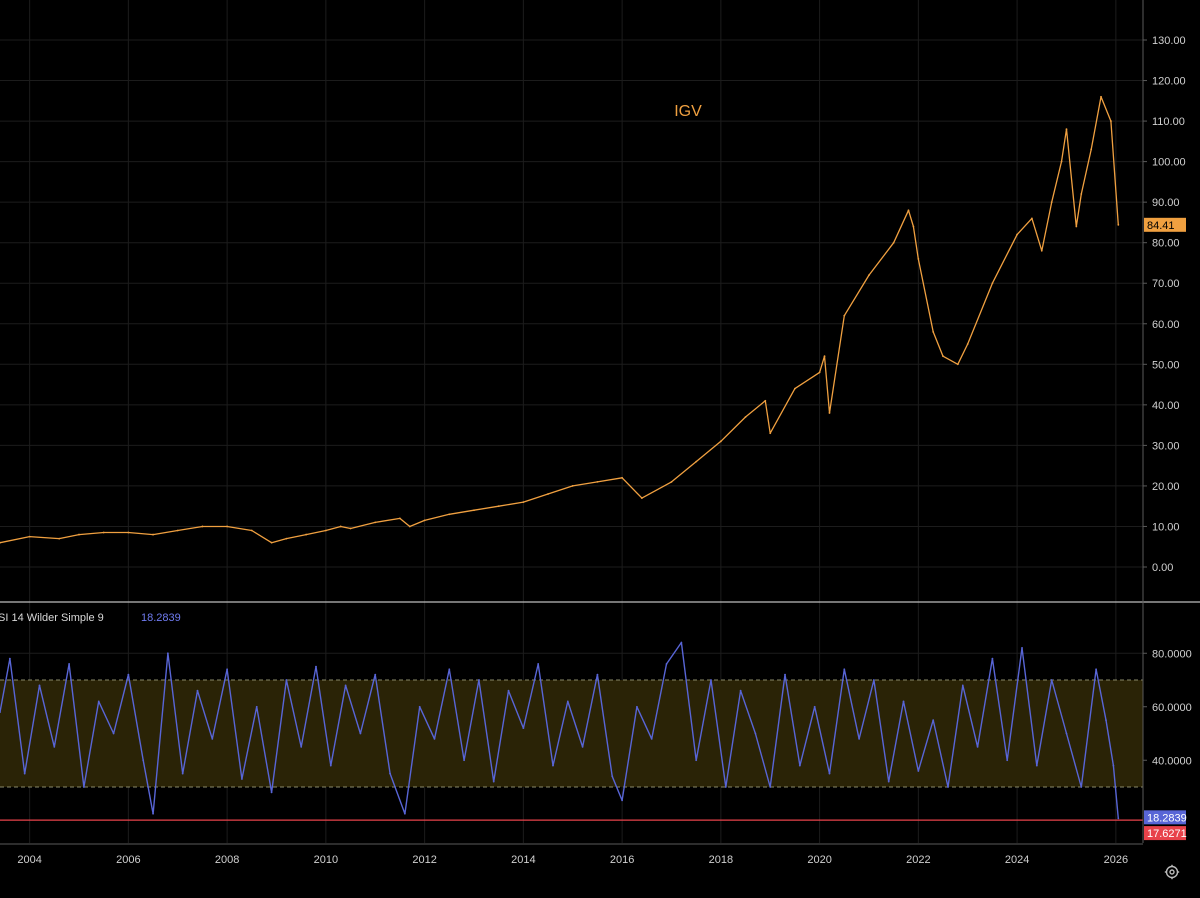  I want to click on price-tick-label: 80.00, so click(1166, 244).